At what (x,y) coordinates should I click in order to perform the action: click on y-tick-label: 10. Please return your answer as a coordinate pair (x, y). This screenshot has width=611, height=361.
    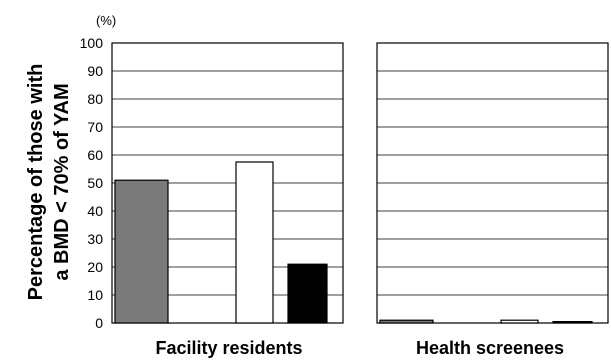
    Looking at the image, I should click on (95, 295).